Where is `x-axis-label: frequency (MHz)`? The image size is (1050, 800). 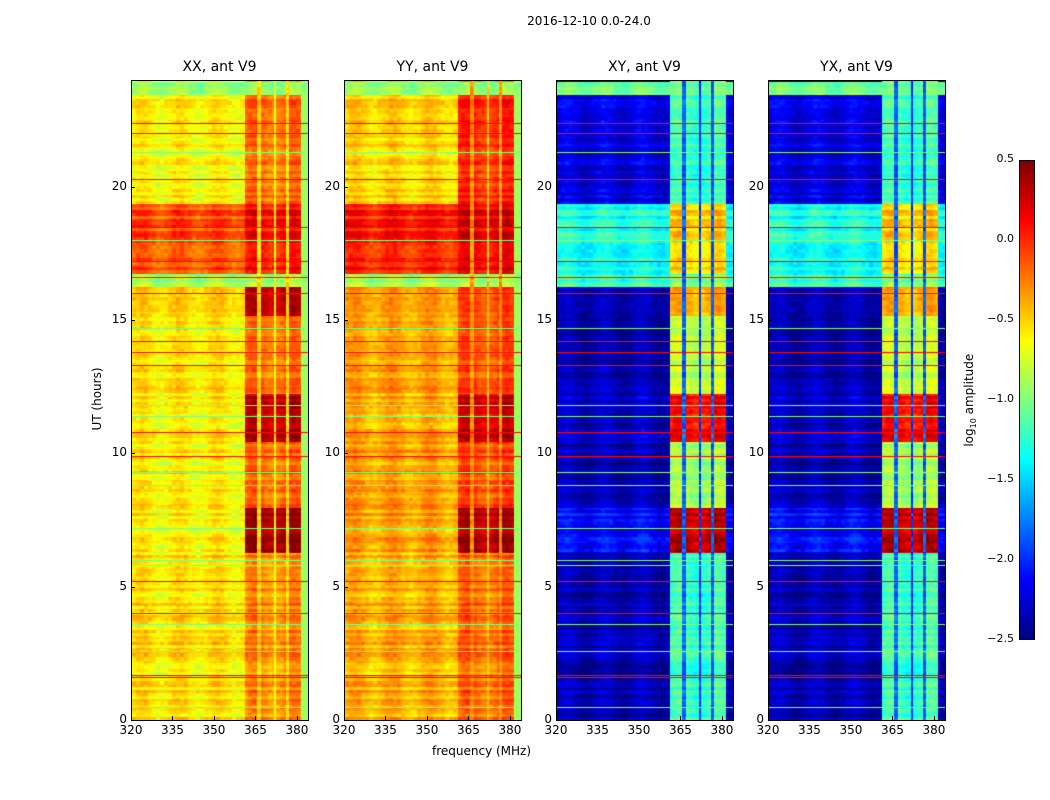
x-axis-label: frequency (MHz) is located at coordinates (482, 751).